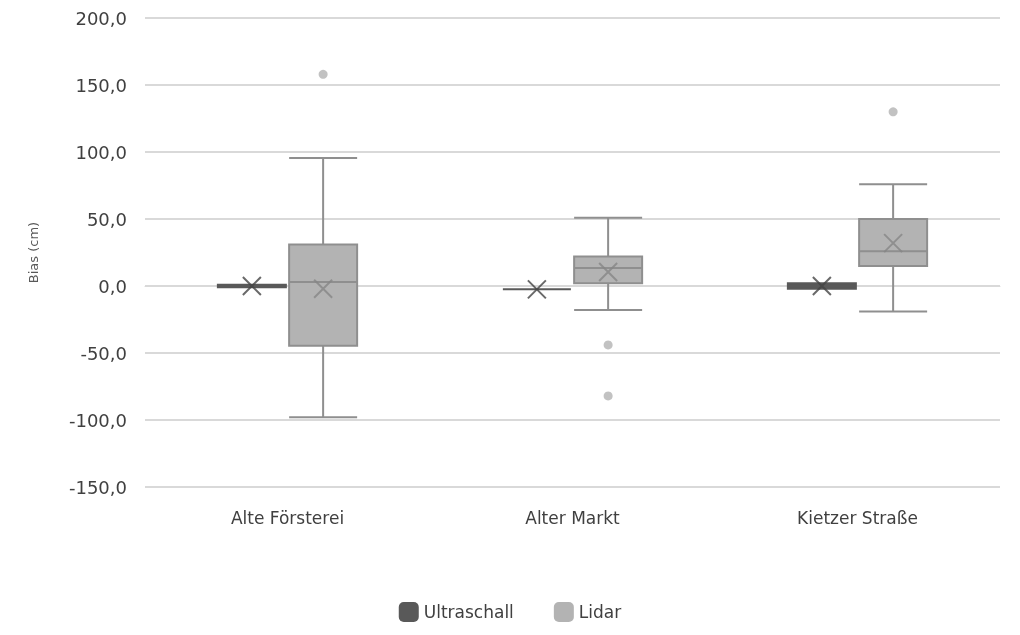  What do you see at coordinates (33, 252) in the screenshot?
I see `y-axis-title: Bias (cm)` at bounding box center [33, 252].